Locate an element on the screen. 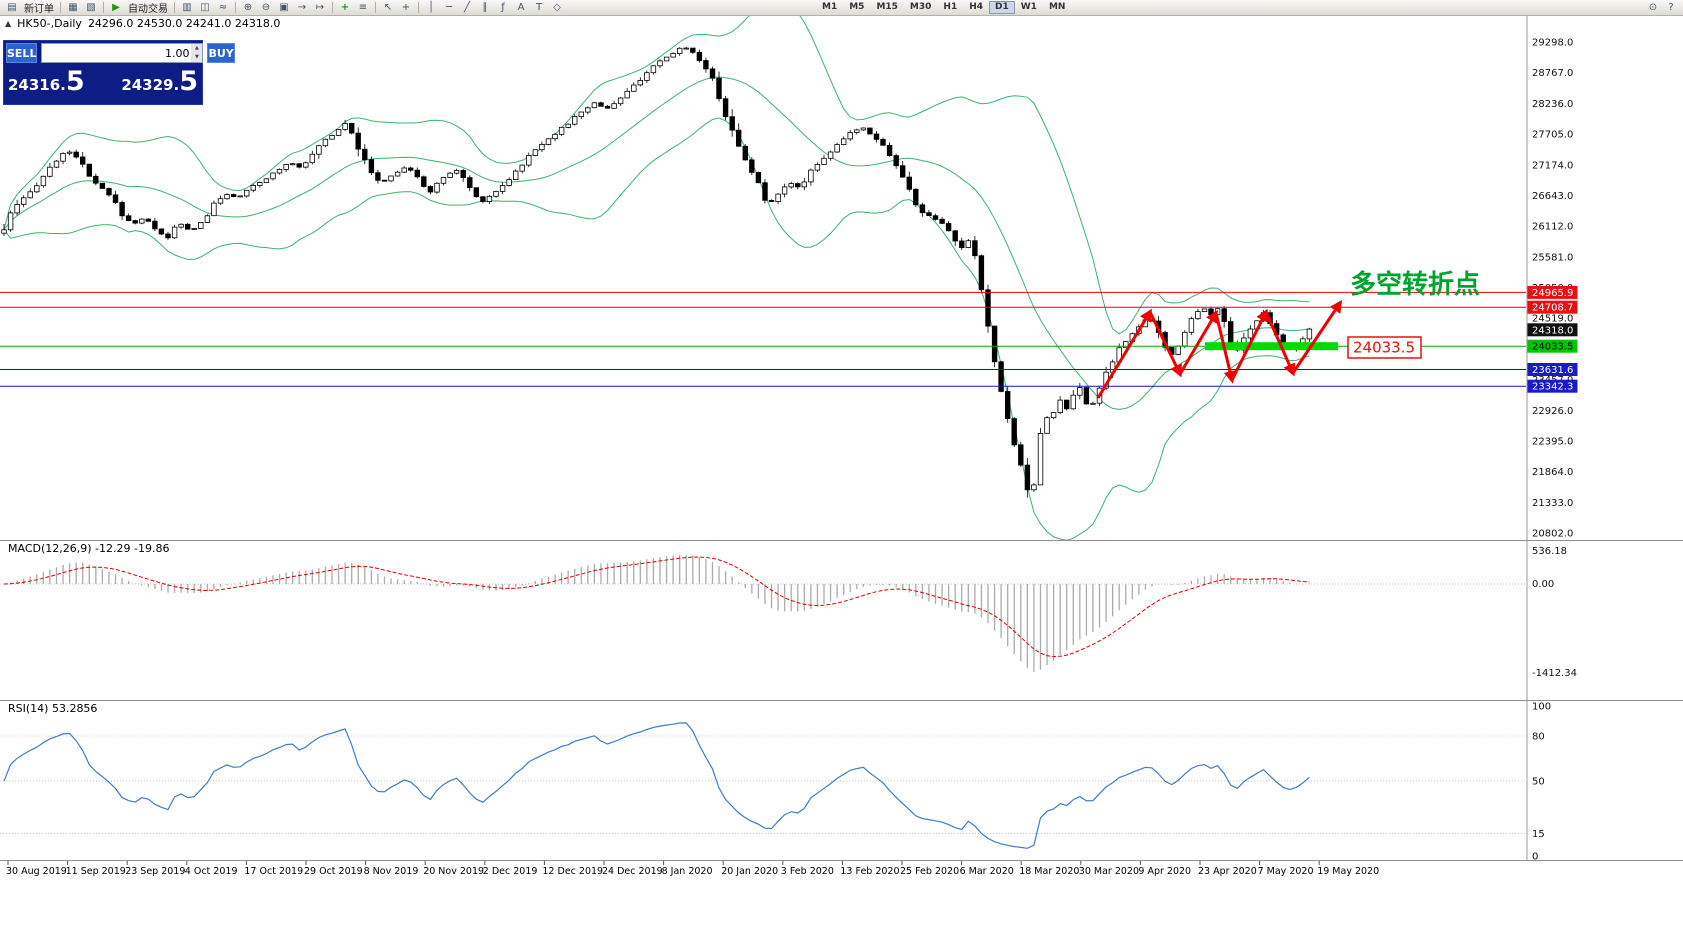 The height and width of the screenshot is (942, 1683). collapse-arrow-icon: ▲ is located at coordinates (8, 23).